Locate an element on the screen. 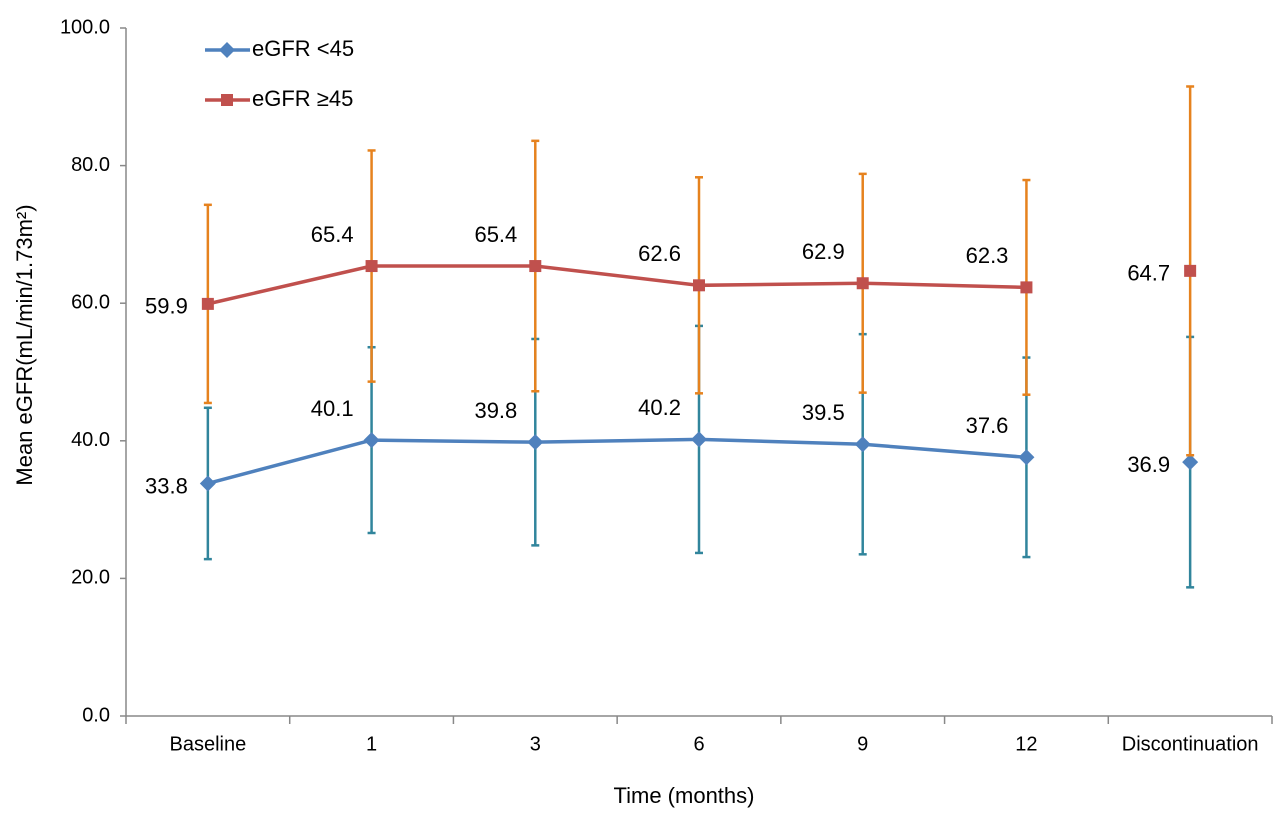 This screenshot has width=1288, height=817. data-label: 64.7 is located at coordinates (1148, 273).